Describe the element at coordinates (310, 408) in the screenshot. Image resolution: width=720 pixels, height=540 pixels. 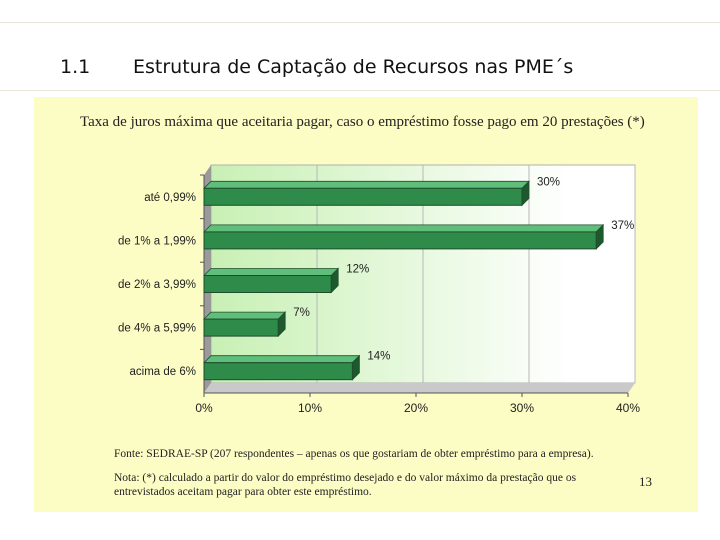
I see `x-tick-label: 10%` at that location.